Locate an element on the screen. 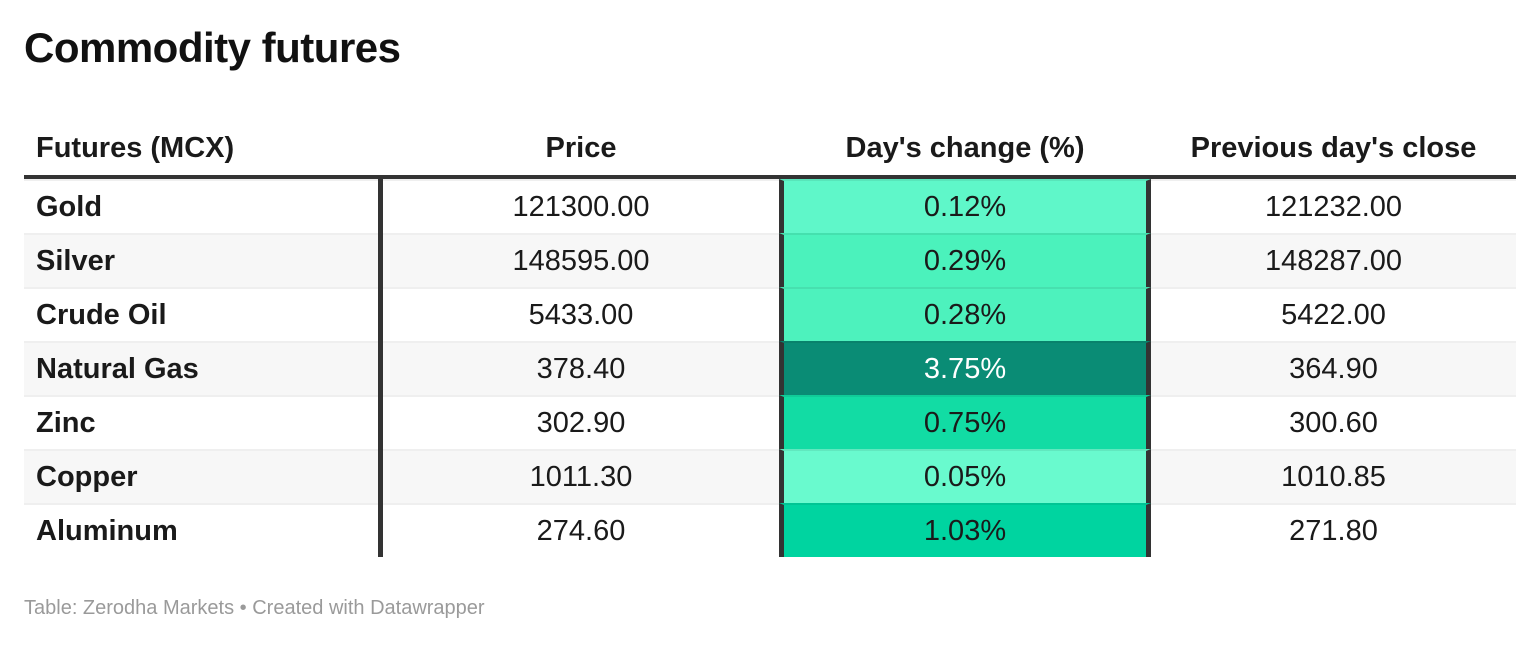 The width and height of the screenshot is (1540, 668). futures-name: Natural Gas is located at coordinates (201, 368).